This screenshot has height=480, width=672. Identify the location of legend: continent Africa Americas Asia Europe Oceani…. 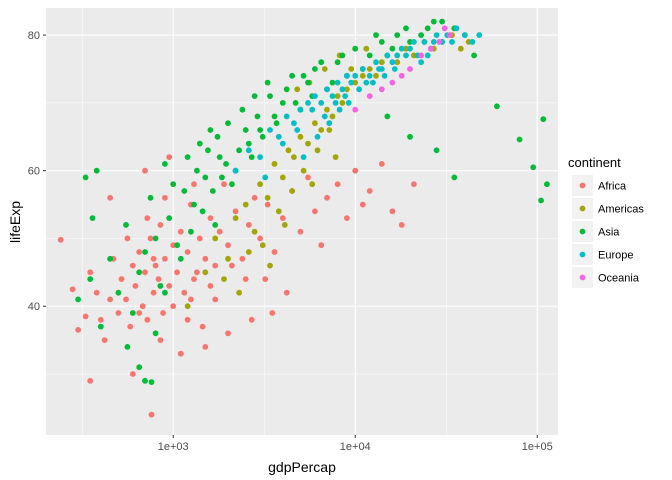
(606, 221).